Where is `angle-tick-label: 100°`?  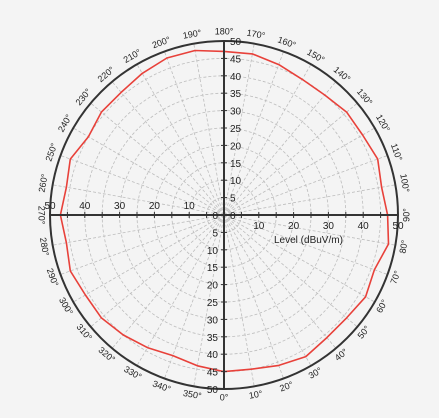
angle-tick-label: 100° is located at coordinates (404, 183).